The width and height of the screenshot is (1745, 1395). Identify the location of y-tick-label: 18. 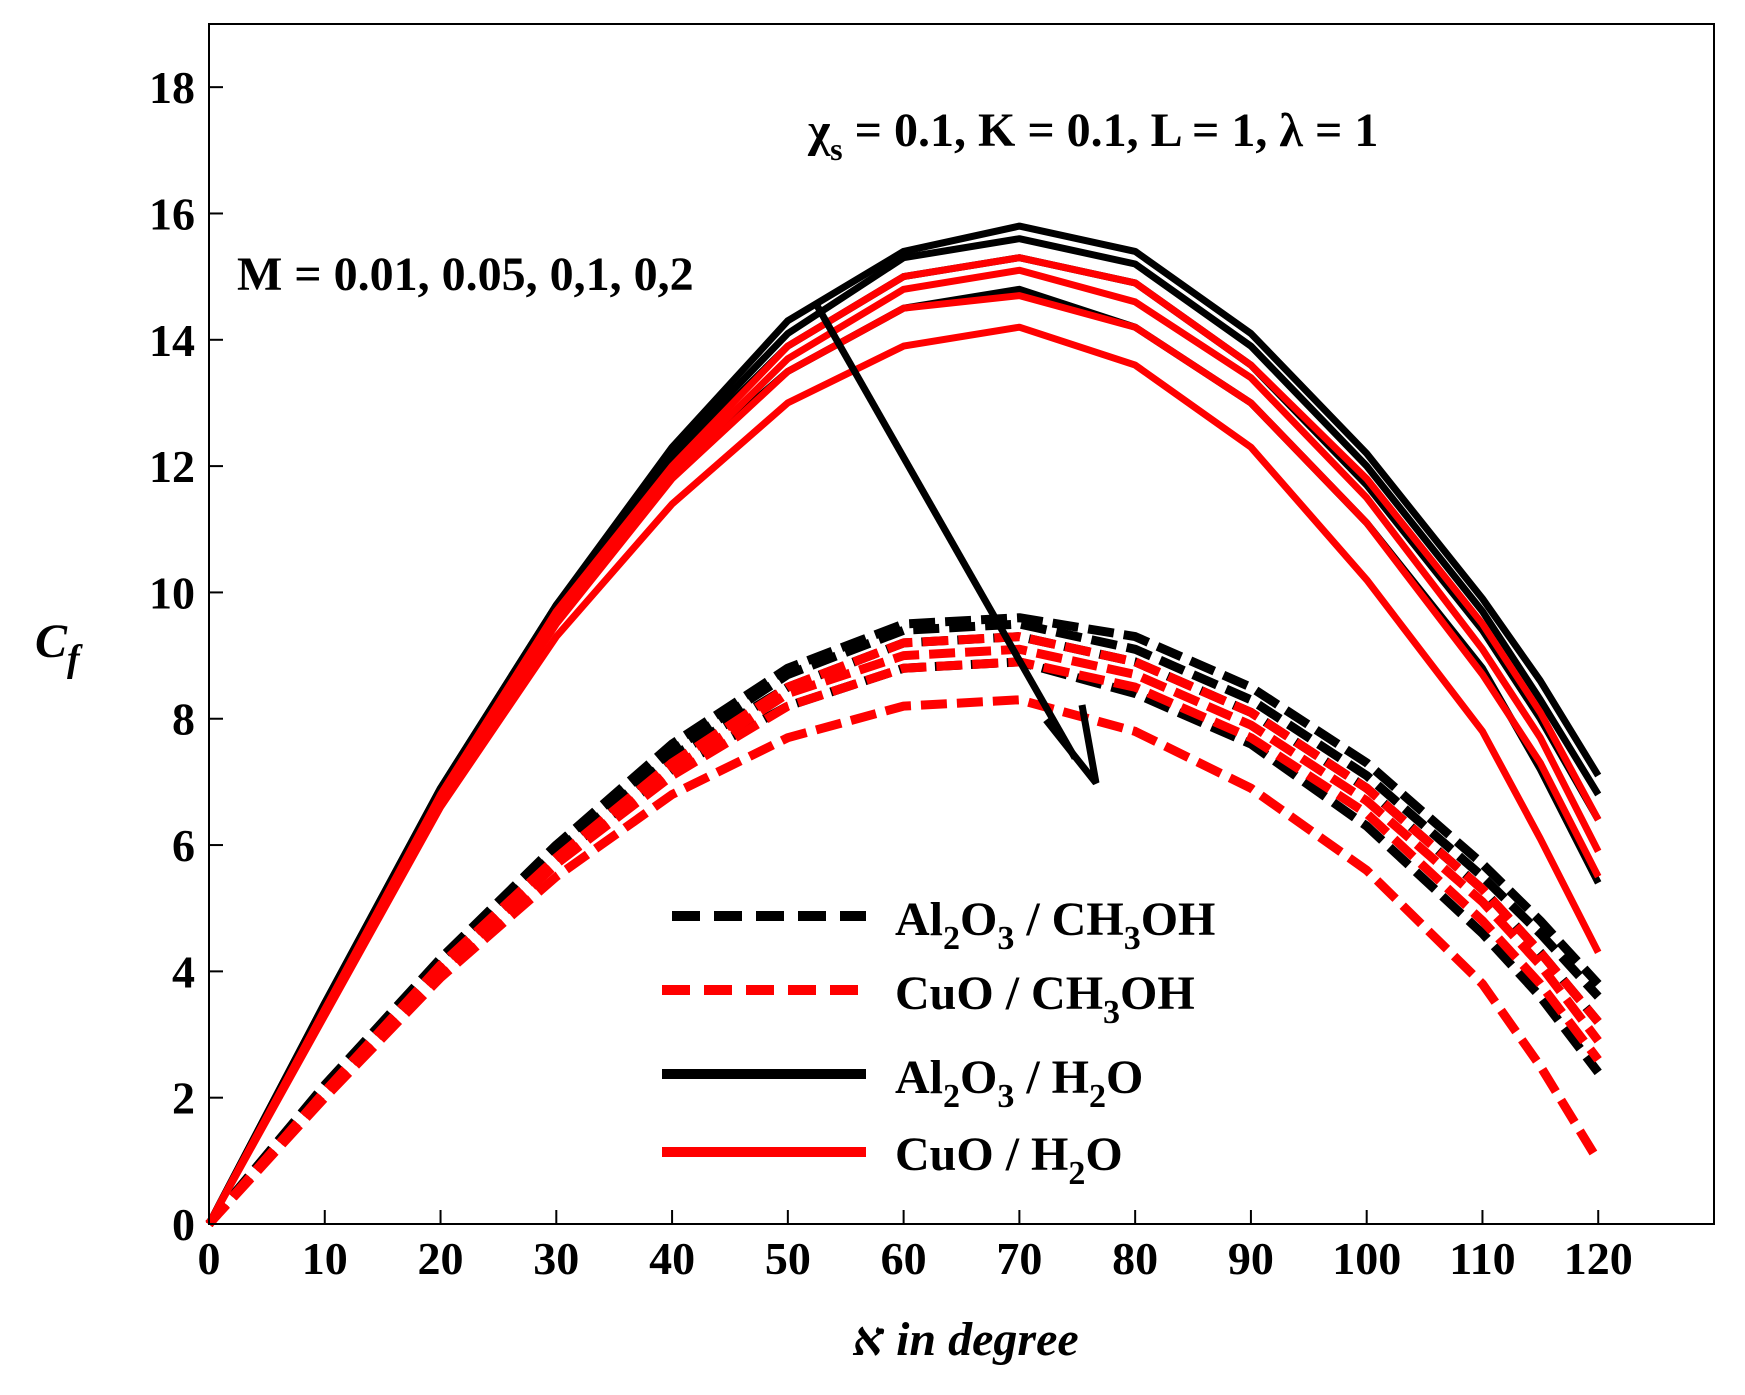
(172, 87).